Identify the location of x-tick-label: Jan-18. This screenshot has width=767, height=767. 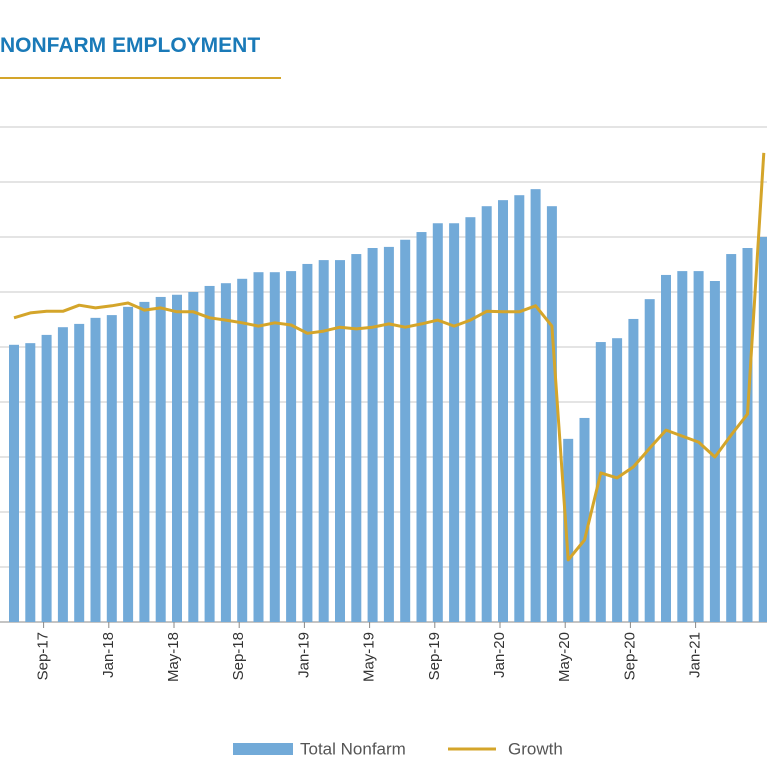
(108, 655).